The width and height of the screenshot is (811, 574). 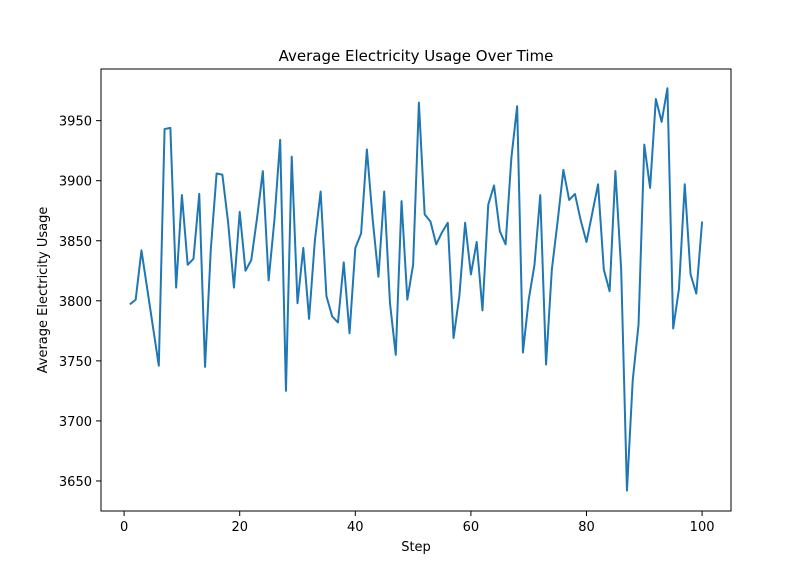 I want to click on y-tick-label: 3700, so click(x=75, y=422).